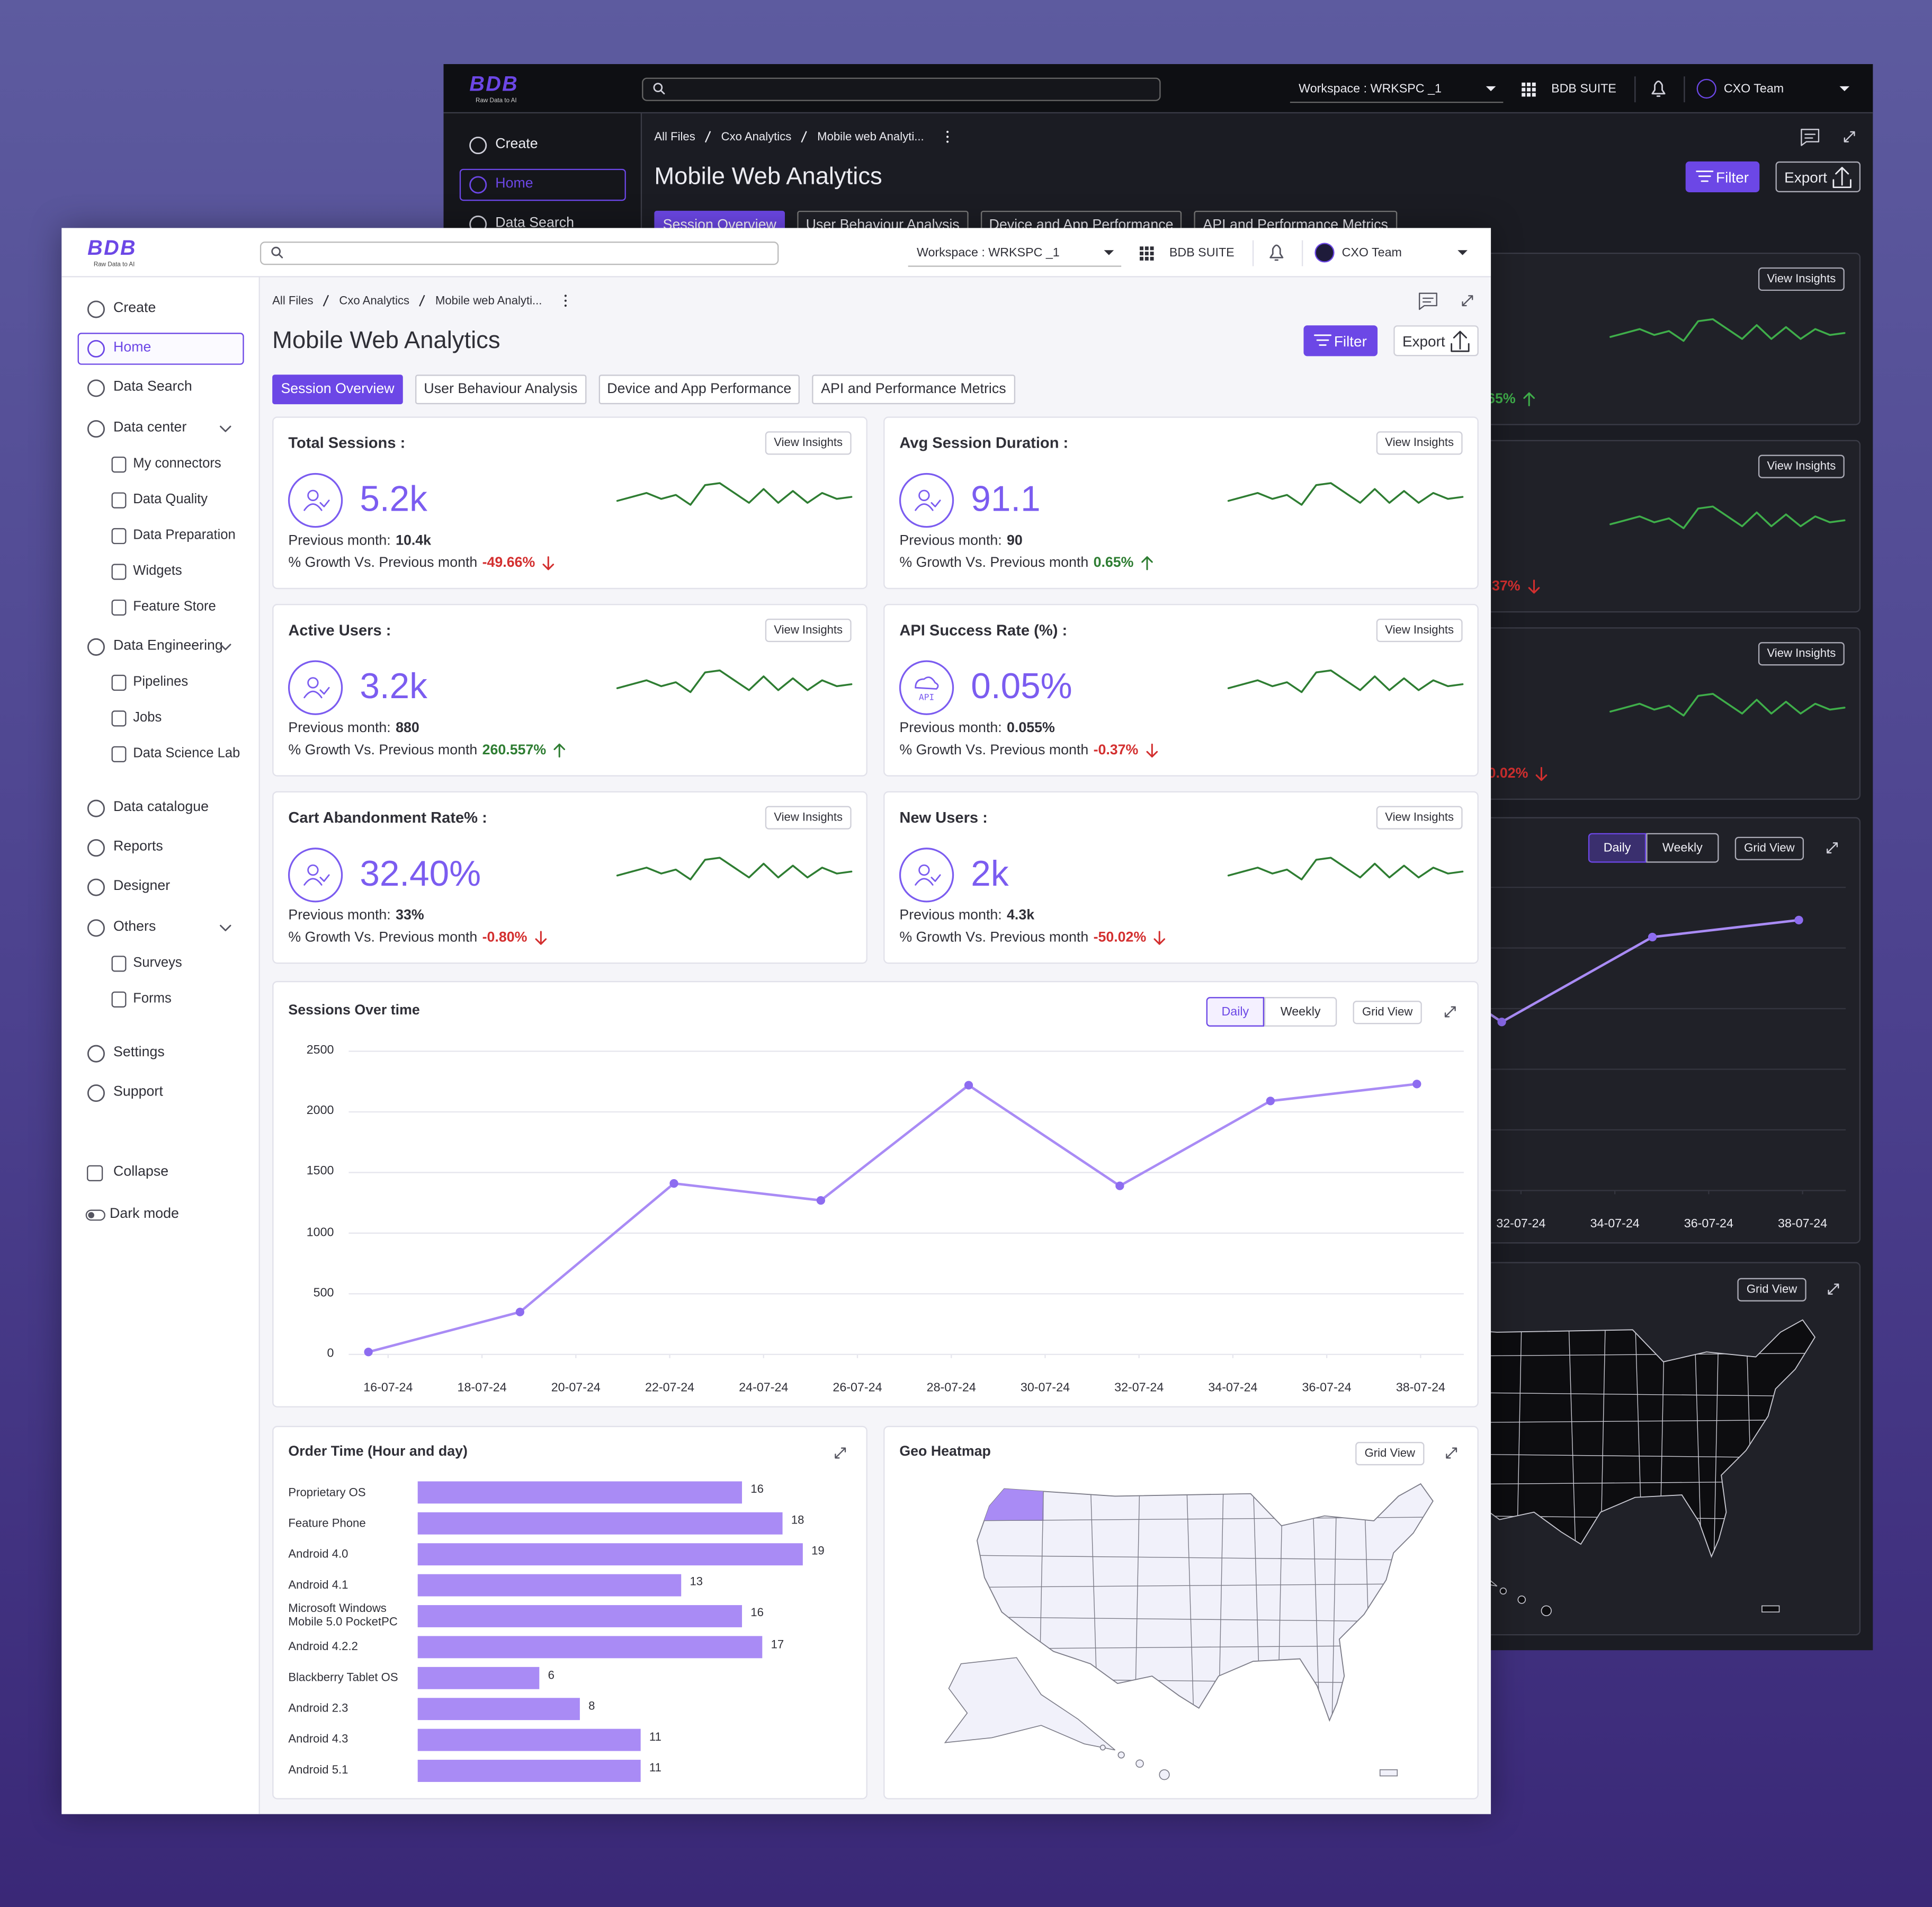  Describe the element at coordinates (168, 646) in the screenshot. I see `nav-item: Data Engineering` at that location.